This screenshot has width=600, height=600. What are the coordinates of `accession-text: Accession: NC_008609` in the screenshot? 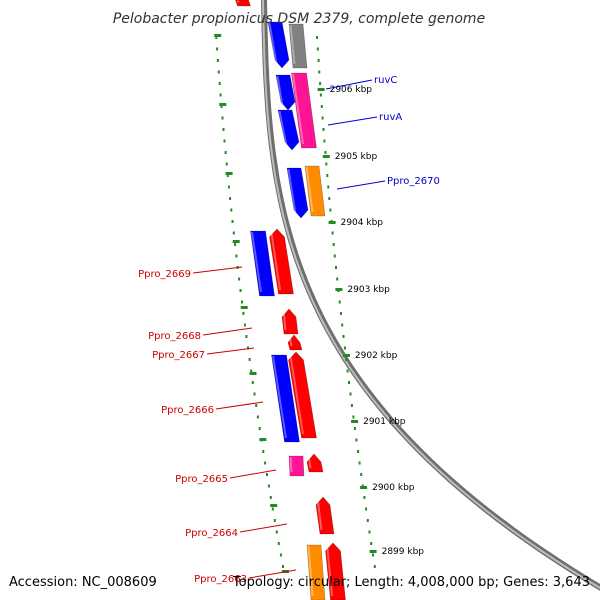 It's located at (83, 582).